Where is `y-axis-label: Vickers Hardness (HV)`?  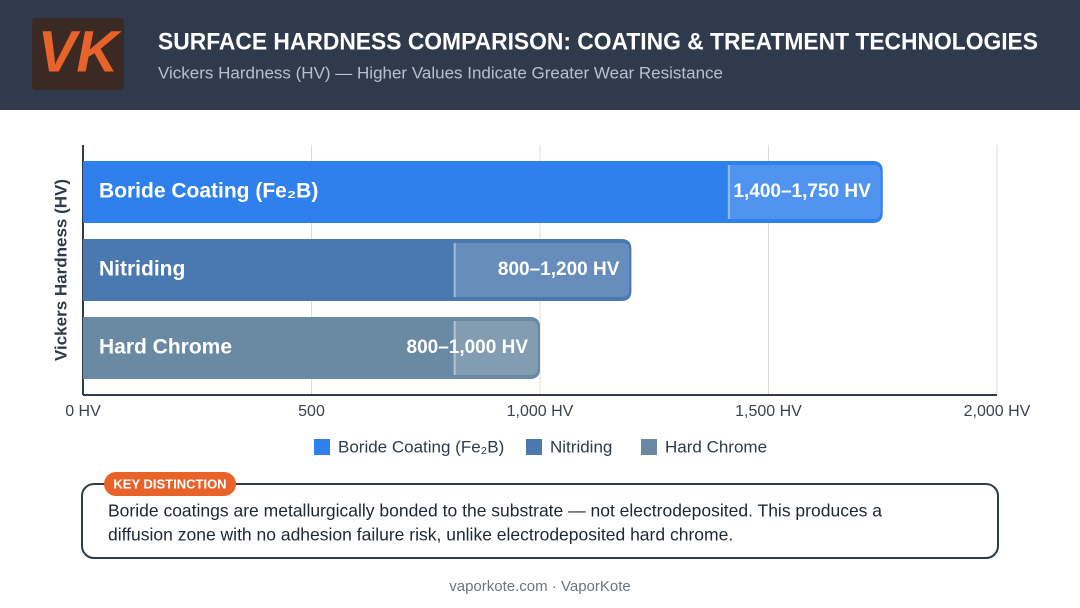
y-axis-label: Vickers Hardness (HV) is located at coordinates (60, 270).